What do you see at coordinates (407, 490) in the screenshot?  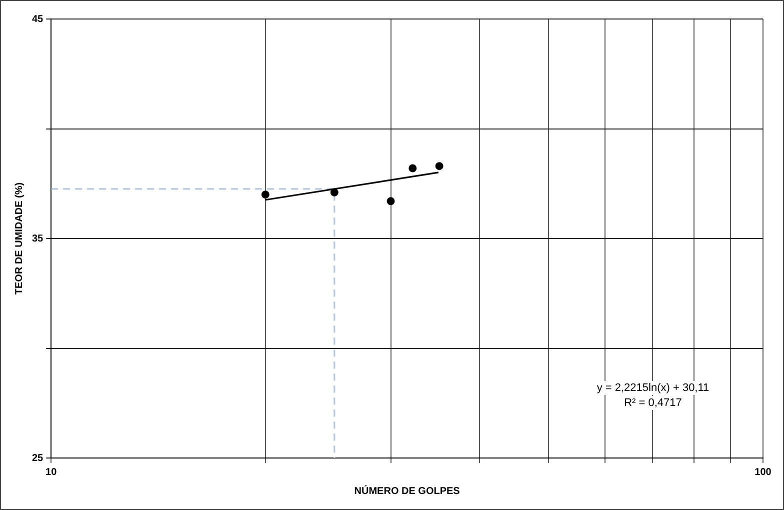 I see `x-axis-title: NÚMERO DE GOLPES` at bounding box center [407, 490].